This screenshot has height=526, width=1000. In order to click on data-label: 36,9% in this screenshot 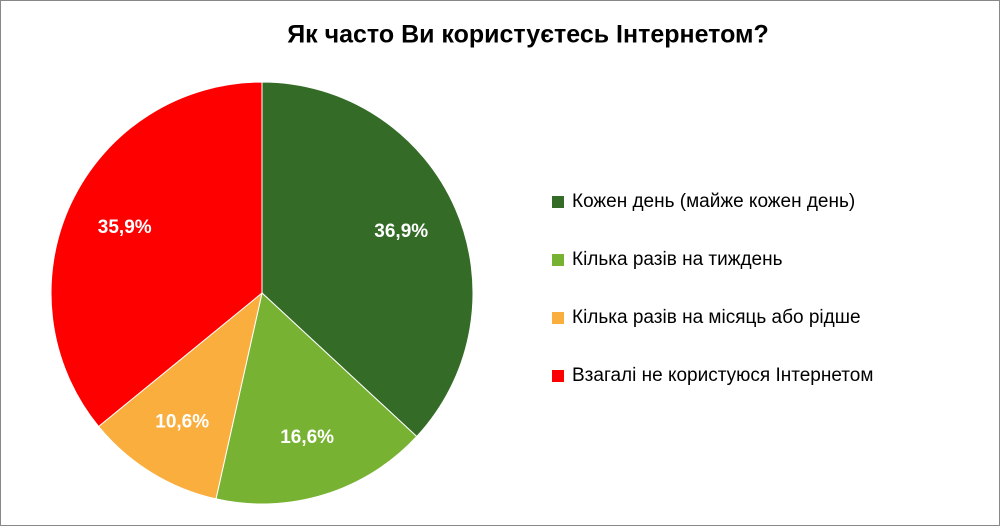, I will do `click(401, 231)`.